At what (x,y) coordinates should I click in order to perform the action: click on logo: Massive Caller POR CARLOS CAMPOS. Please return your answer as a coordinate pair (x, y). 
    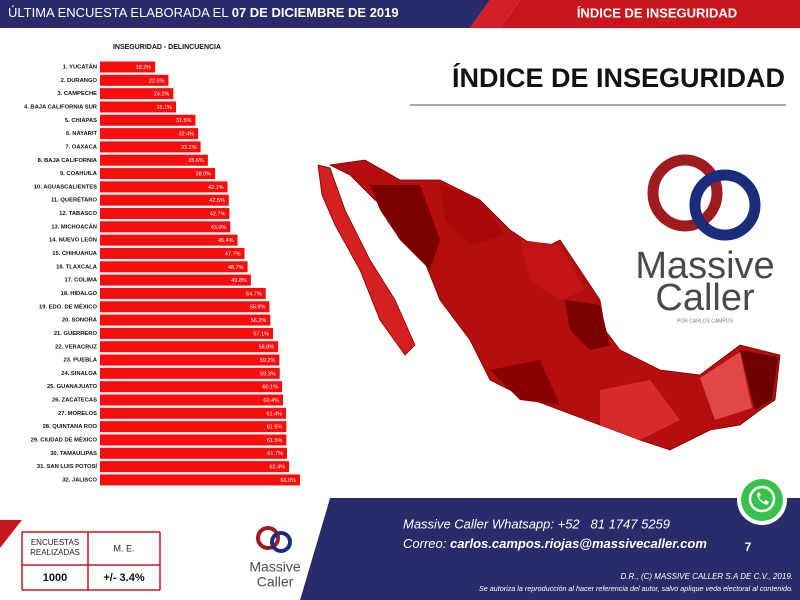
    Looking at the image, I should click on (705, 239).